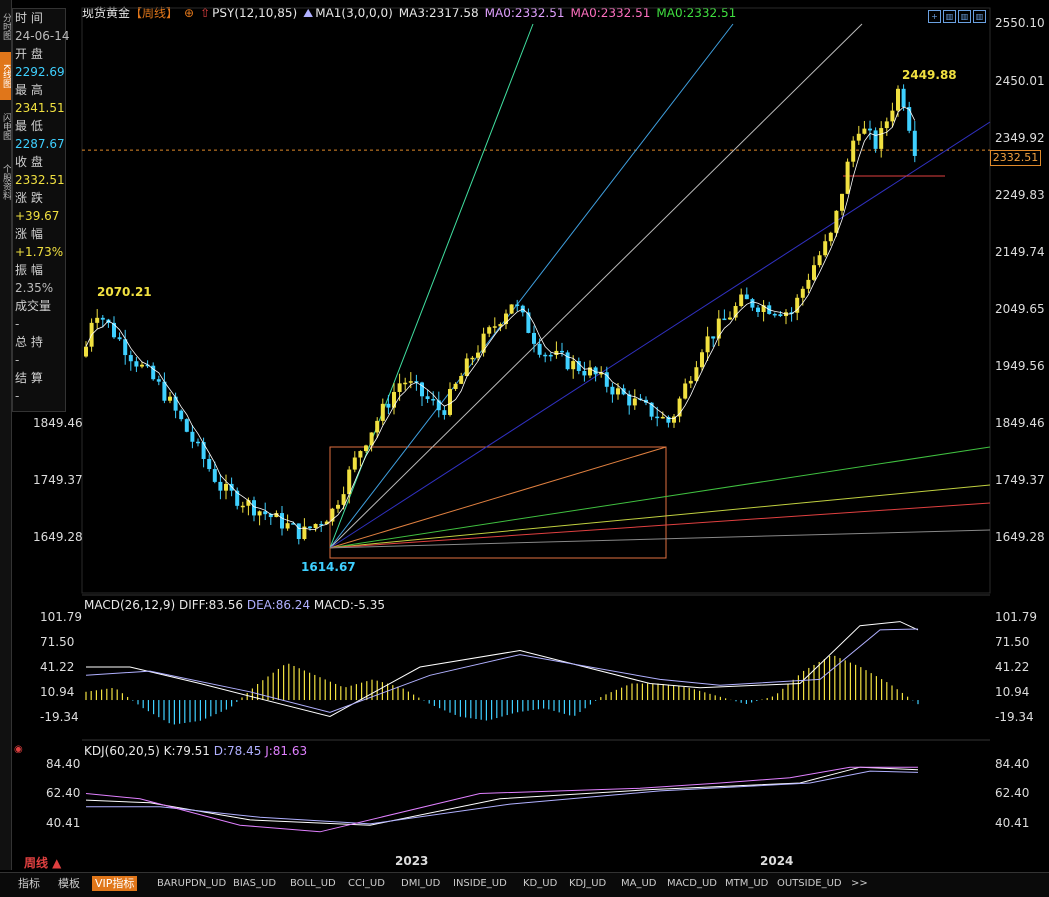 The height and width of the screenshot is (897, 1049). Describe the element at coordinates (588, 883) in the screenshot. I see `tab-kdj: KDJ_UD` at that location.